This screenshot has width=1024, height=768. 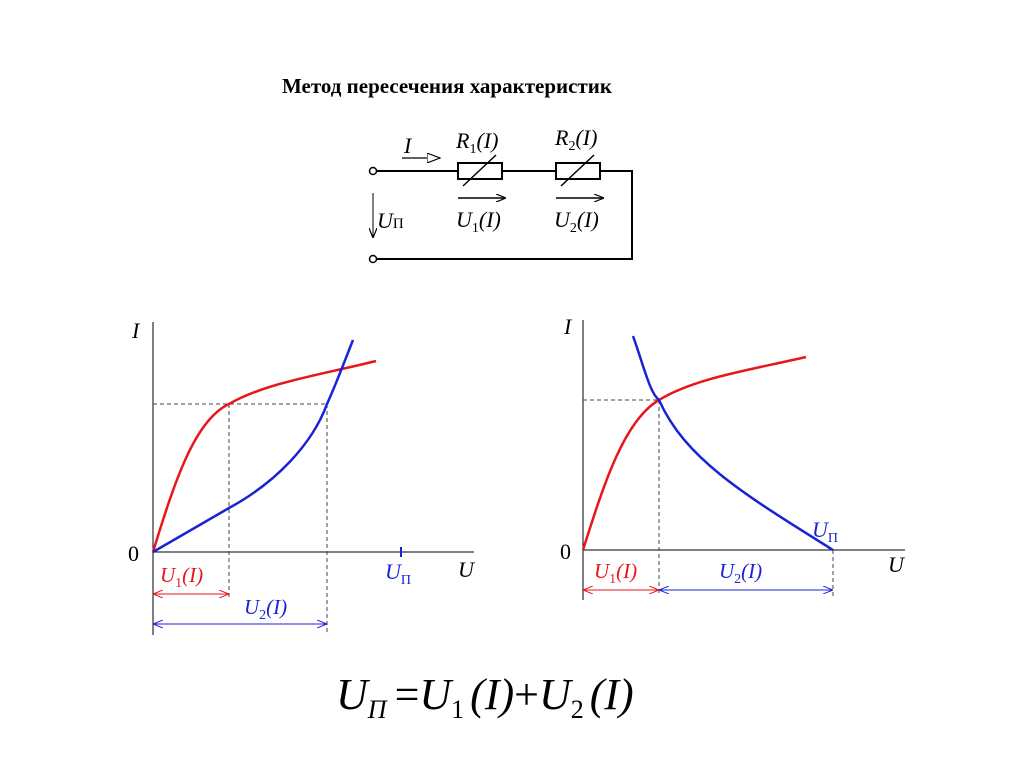 What do you see at coordinates (265, 609) in the screenshot?
I see `left-u2-label: U2(I)` at bounding box center [265, 609].